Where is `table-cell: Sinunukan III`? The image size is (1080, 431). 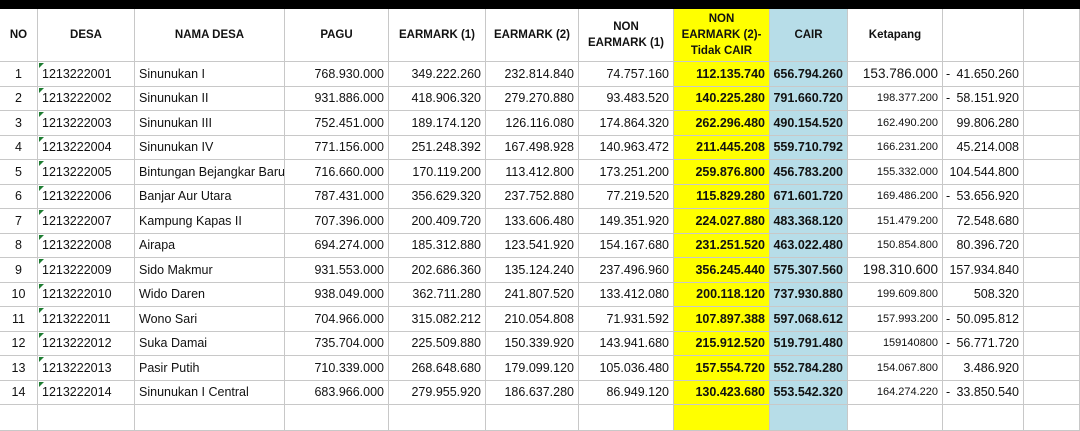 table-cell: Sinunukan III is located at coordinates (210, 123).